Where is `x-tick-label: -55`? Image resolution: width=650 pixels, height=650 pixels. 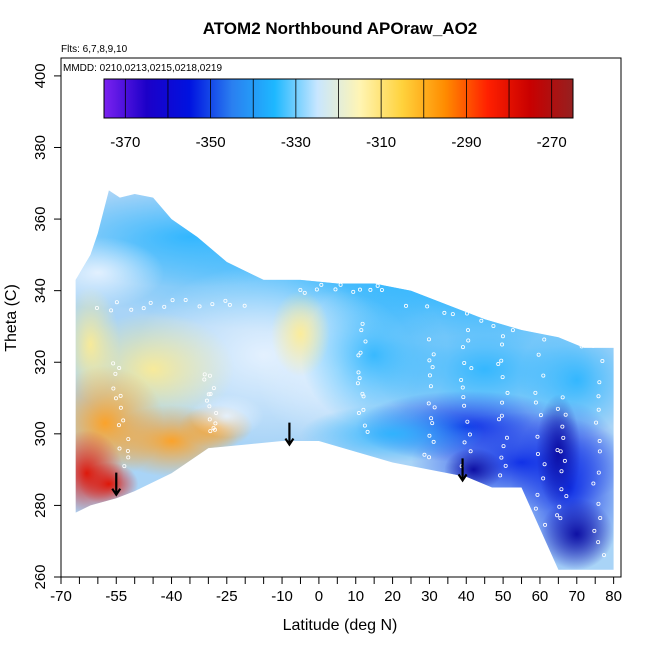
x-tick-label: -55 is located at coordinates (116, 596).